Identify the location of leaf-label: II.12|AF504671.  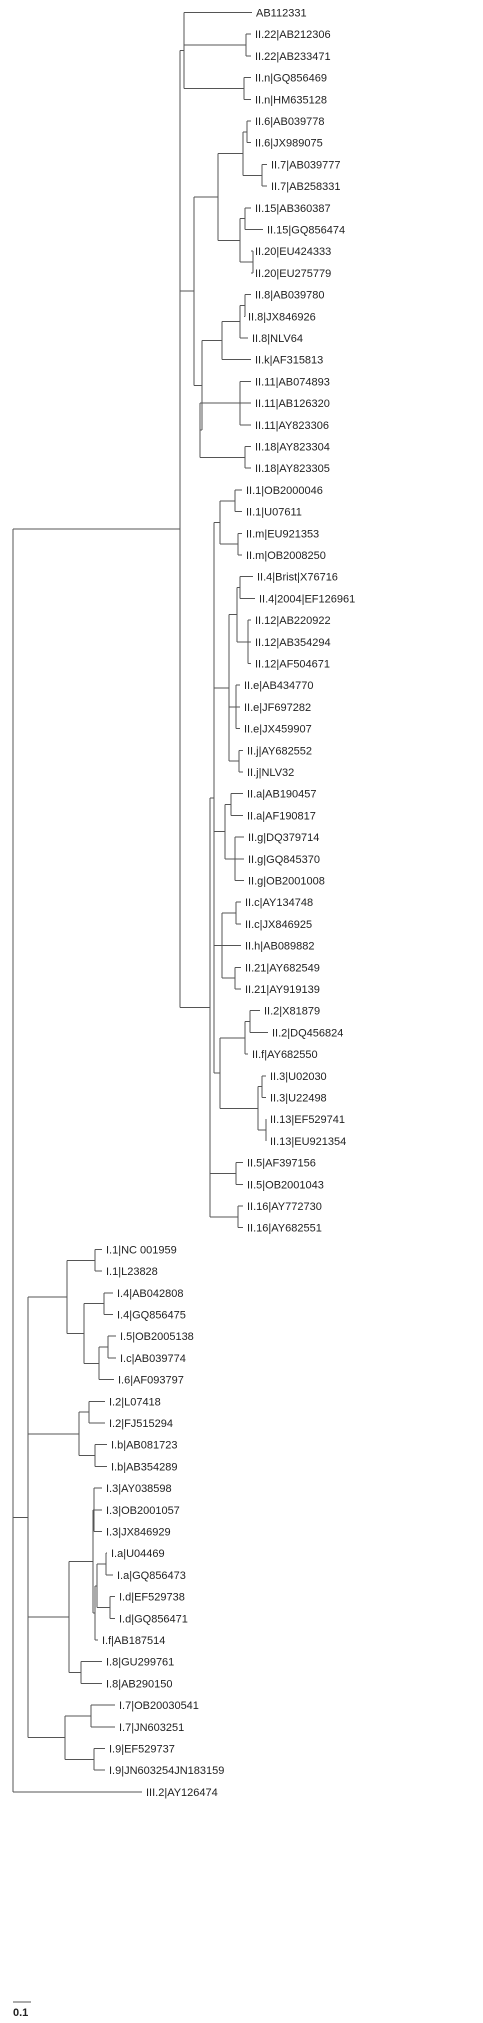
(292, 665).